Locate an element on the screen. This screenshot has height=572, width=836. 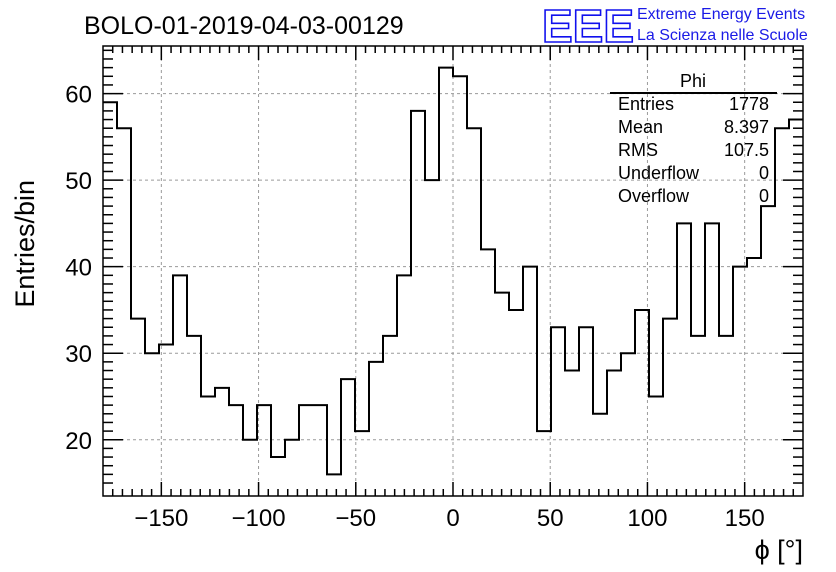
stats-row-label: Overflow is located at coordinates (654, 196).